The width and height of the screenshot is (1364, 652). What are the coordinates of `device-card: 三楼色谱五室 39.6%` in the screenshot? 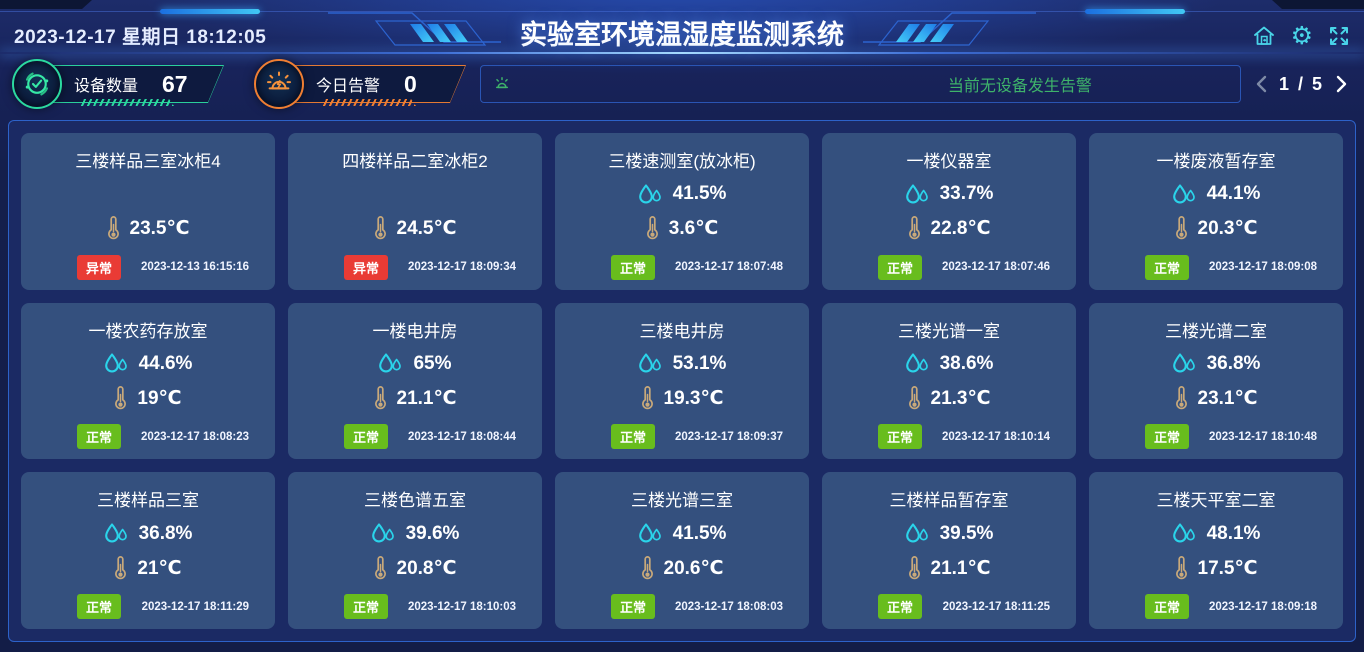 It's located at (415, 550).